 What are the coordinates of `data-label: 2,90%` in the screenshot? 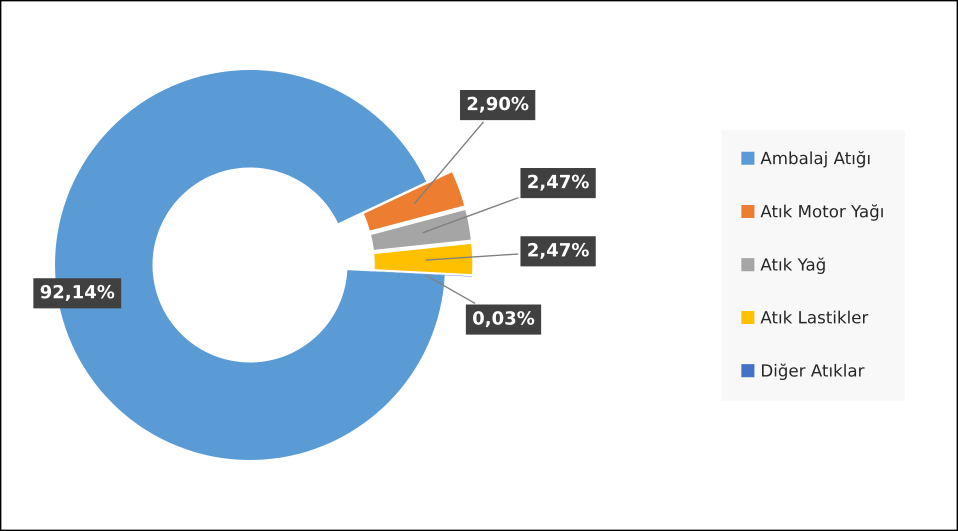 It's located at (498, 104).